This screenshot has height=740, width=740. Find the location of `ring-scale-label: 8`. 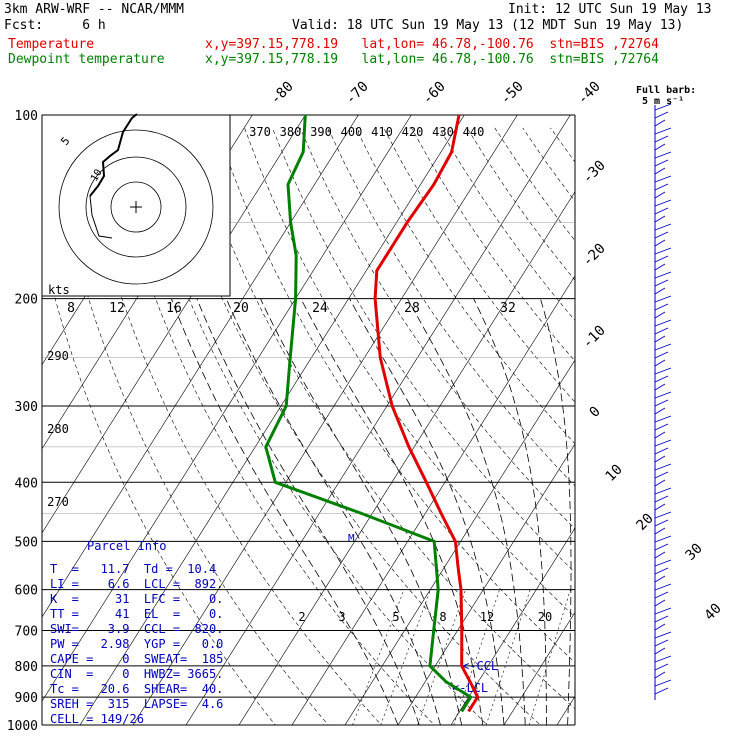

ring-scale-label: 8 is located at coordinates (71, 308).